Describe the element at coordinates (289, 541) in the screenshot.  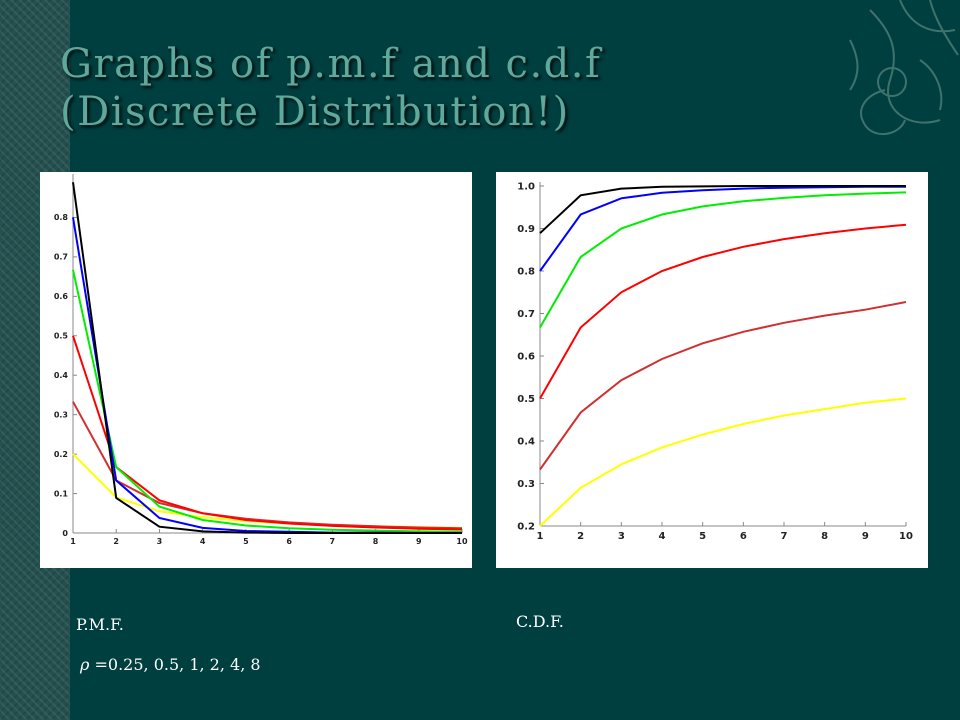
I see `pmf-x-tick-label: 6` at that location.